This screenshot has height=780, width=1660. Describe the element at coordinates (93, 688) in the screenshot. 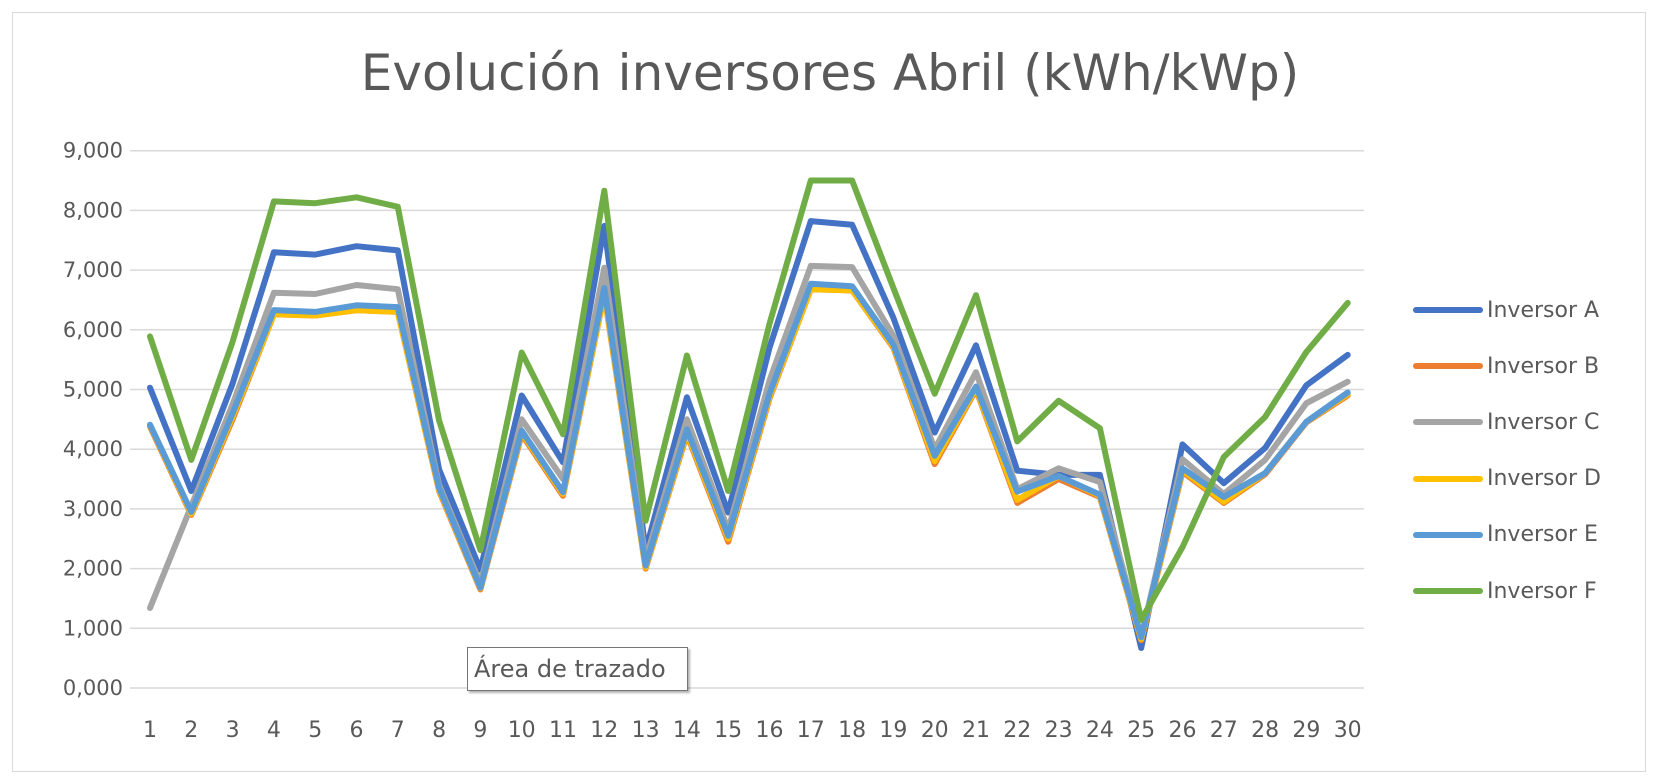

I see `y-tick-label: 0,000` at that location.